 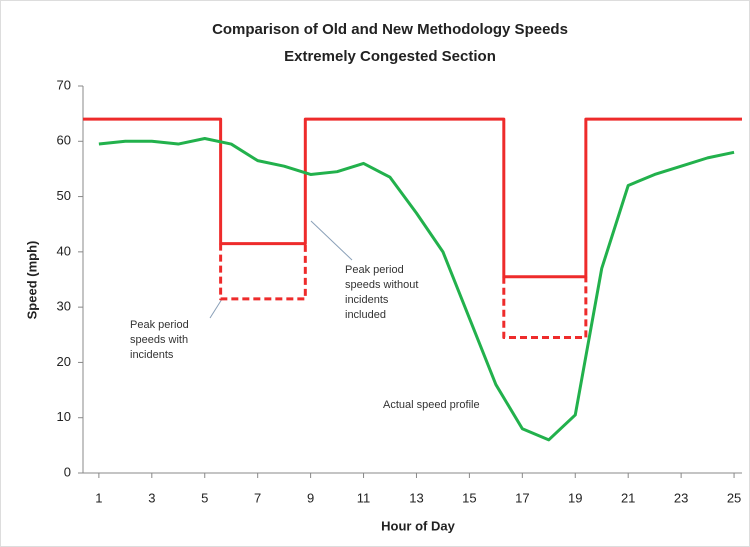 What do you see at coordinates (310, 497) in the screenshot?
I see `x-tick-label: 9` at bounding box center [310, 497].